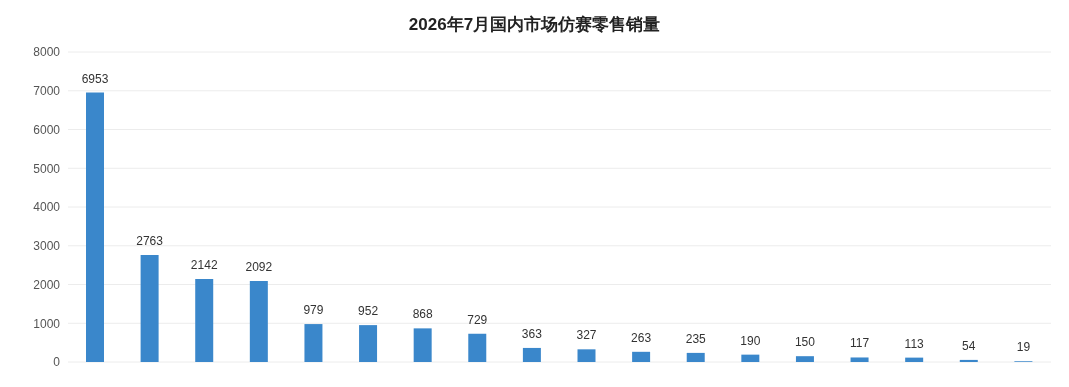 This screenshot has width=1069, height=387. I want to click on data-label: 327, so click(586, 335).